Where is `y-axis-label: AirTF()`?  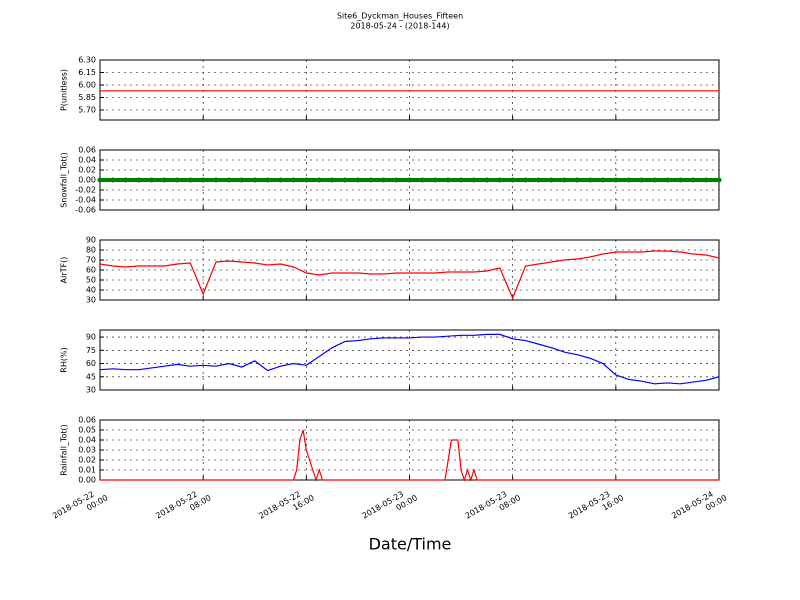 y-axis-label: AirTF() is located at coordinates (64, 270).